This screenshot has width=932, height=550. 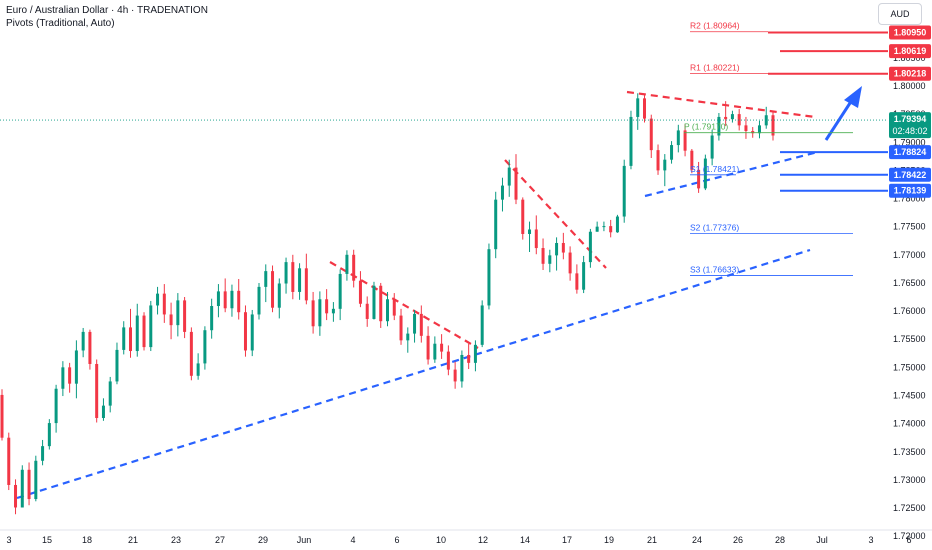 What do you see at coordinates (910, 119) in the screenshot?
I see `current-price-label: 1.79394` at bounding box center [910, 119].